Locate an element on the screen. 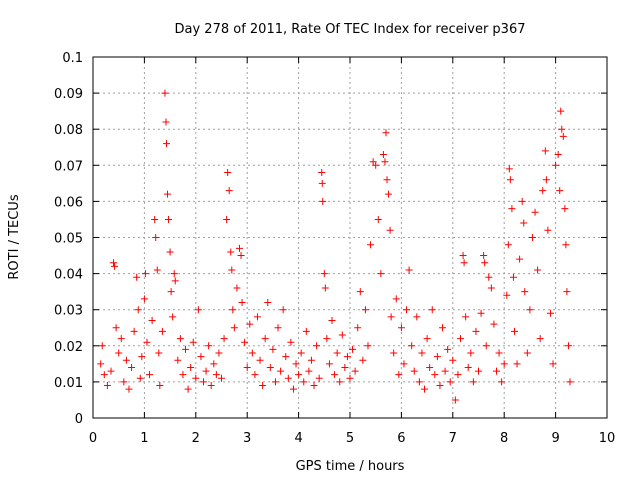 The image size is (640, 480). x-tick-label: 3 is located at coordinates (247, 438).